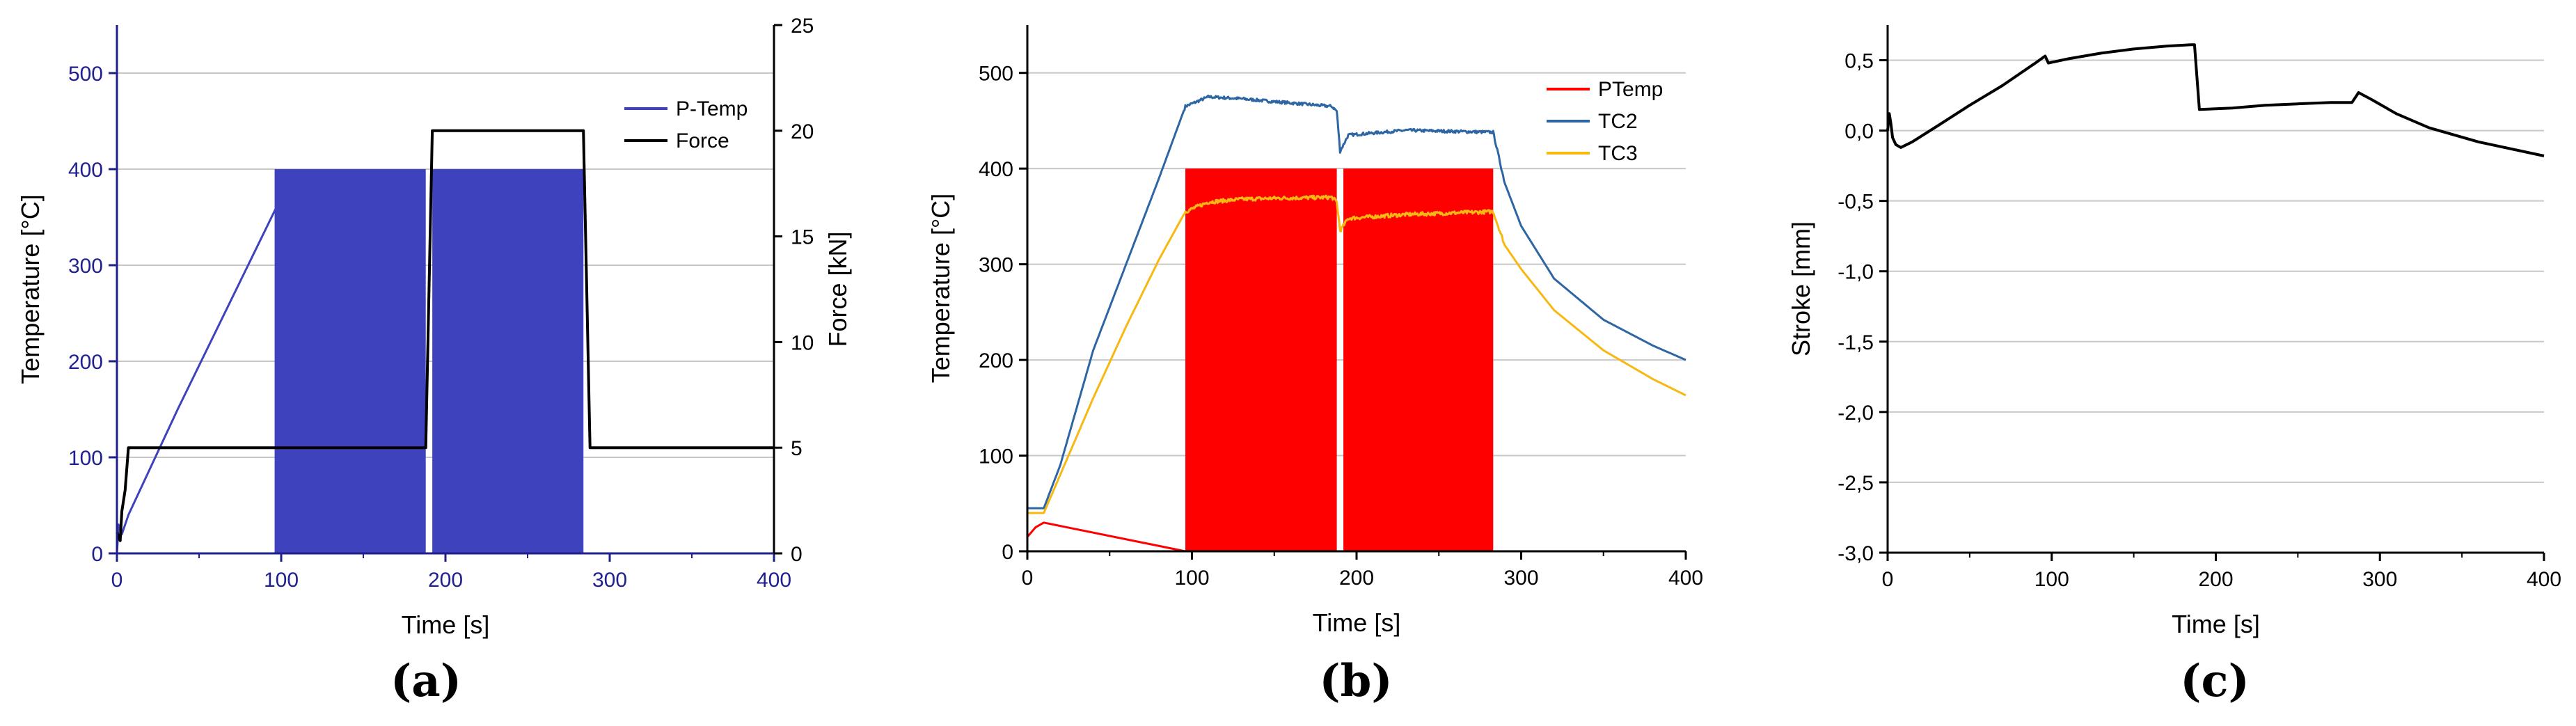 This screenshot has width=2576, height=726. What do you see at coordinates (1856, 202) in the screenshot?
I see `y-tick-label: -0,5` at bounding box center [1856, 202].